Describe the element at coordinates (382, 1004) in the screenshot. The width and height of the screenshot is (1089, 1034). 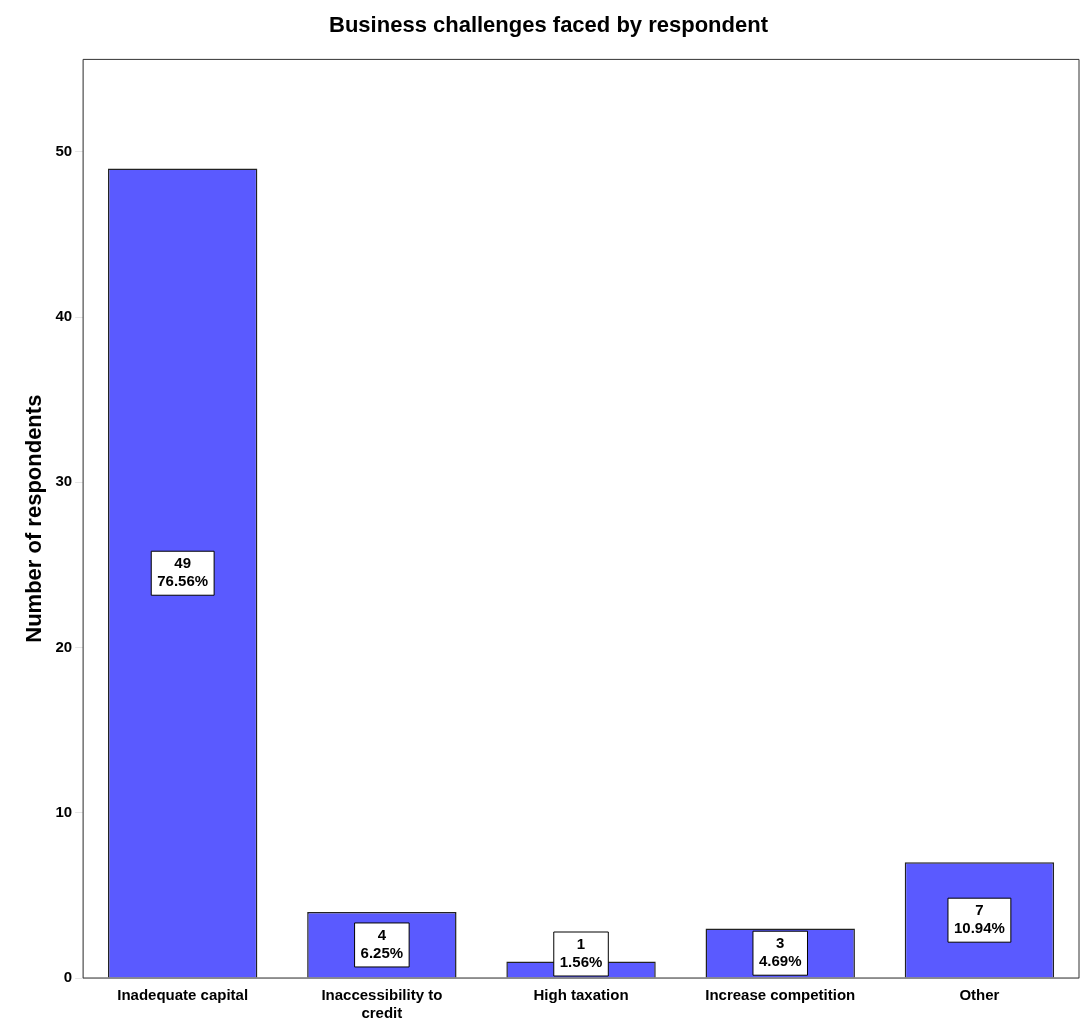
I see `x-tick-label: Inaccessibility to credit` at that location.